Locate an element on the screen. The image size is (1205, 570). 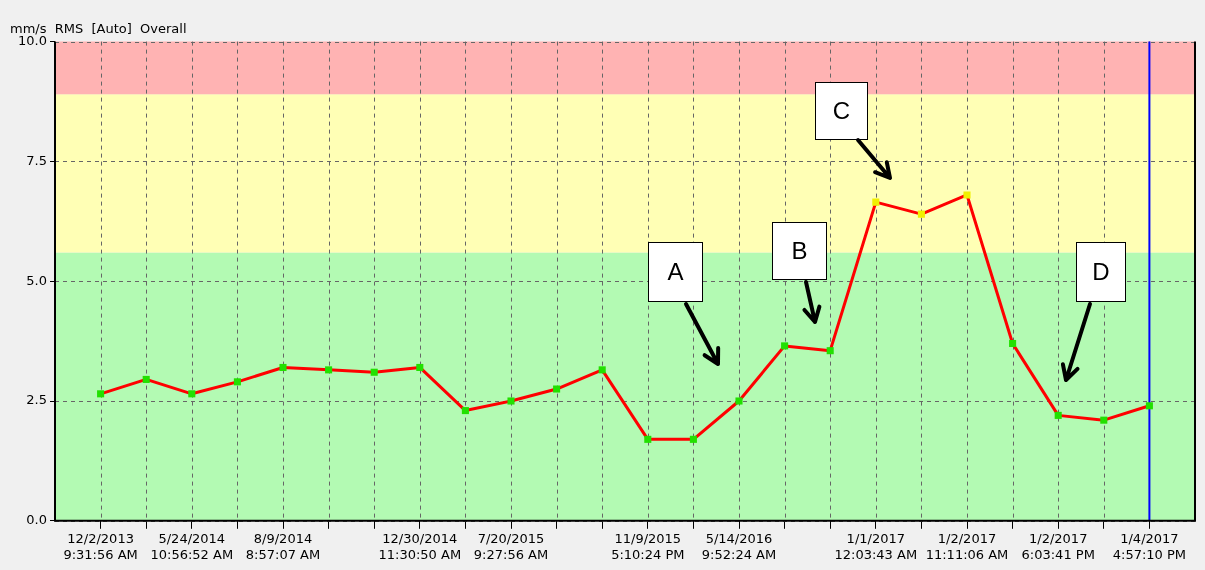
y-tick-label: 0.0 is located at coordinates (36, 520).